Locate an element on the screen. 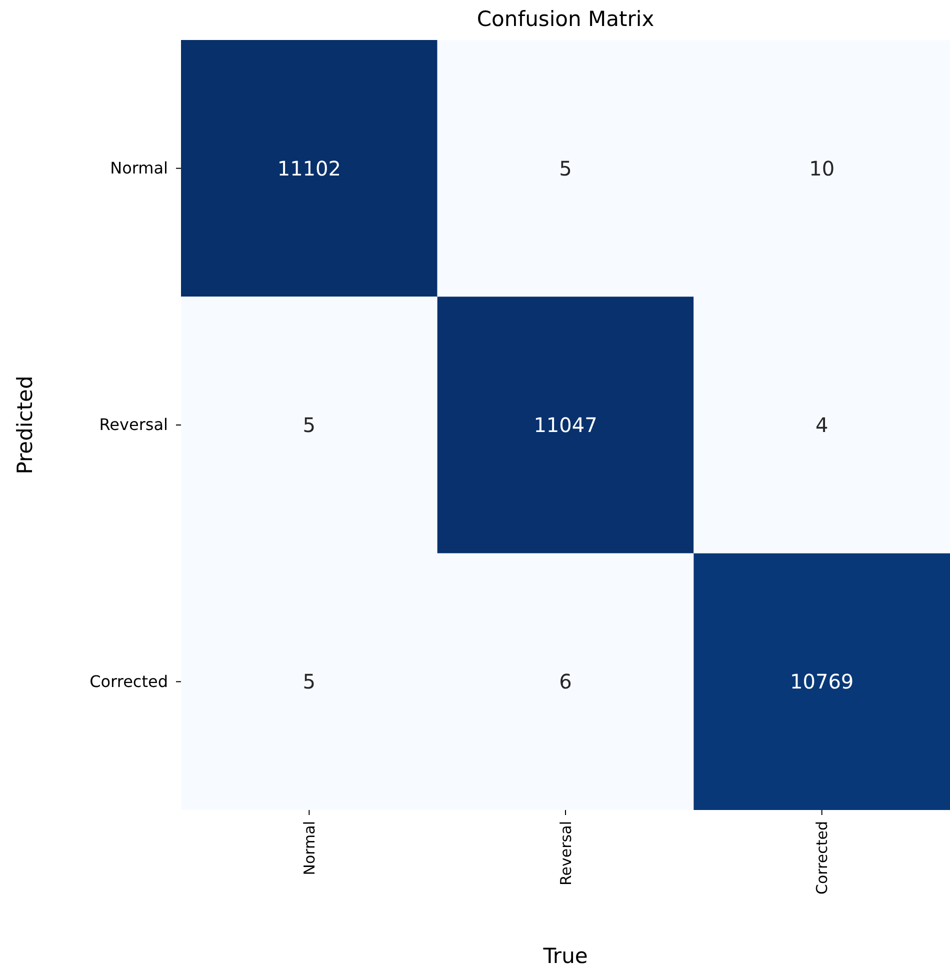 Image resolution: width=950 pixels, height=974 pixels. data-label: 10 is located at coordinates (822, 168).